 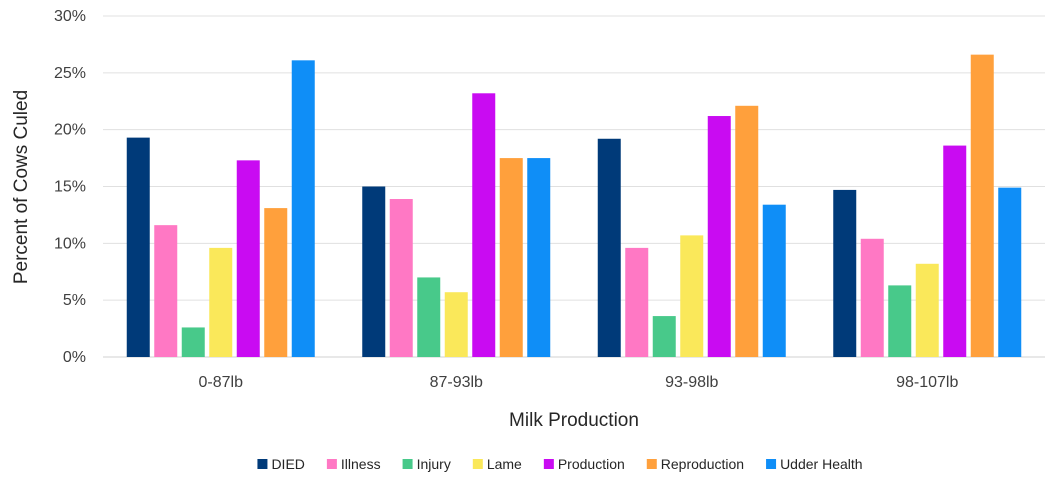 I want to click on y-axis-ticks: 0% 5% 10% 15% 20% 25% 30%, so click(x=70, y=187).